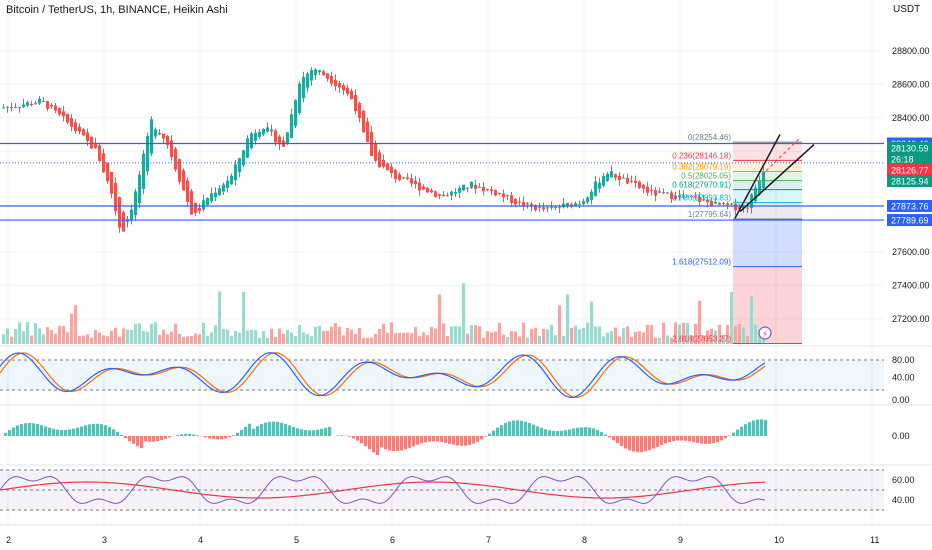  I want to click on rsi-ma-line, so click(383, 490).